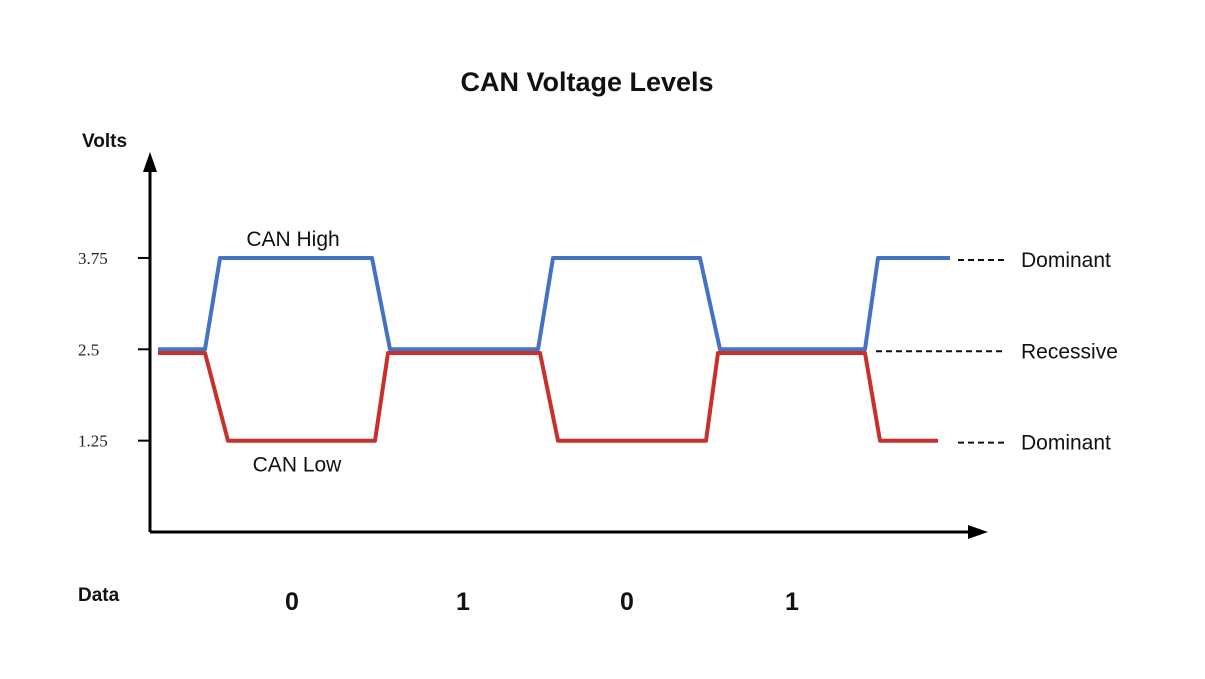 The height and width of the screenshot is (679, 1205). What do you see at coordinates (298, 465) in the screenshot?
I see `can-low-label: CAN Low` at bounding box center [298, 465].